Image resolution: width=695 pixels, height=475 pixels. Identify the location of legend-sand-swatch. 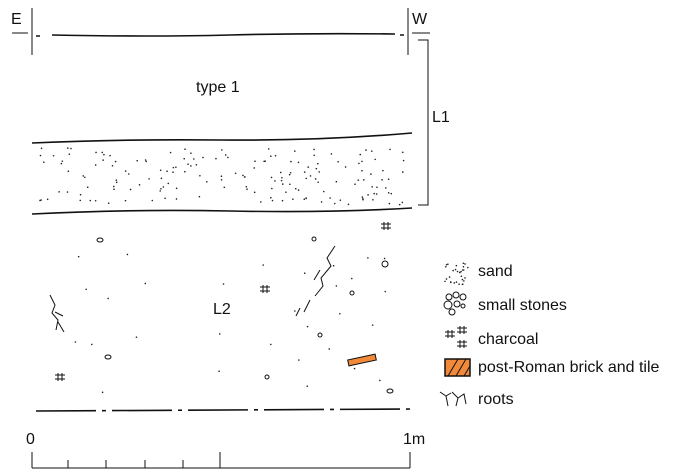
(456, 274).